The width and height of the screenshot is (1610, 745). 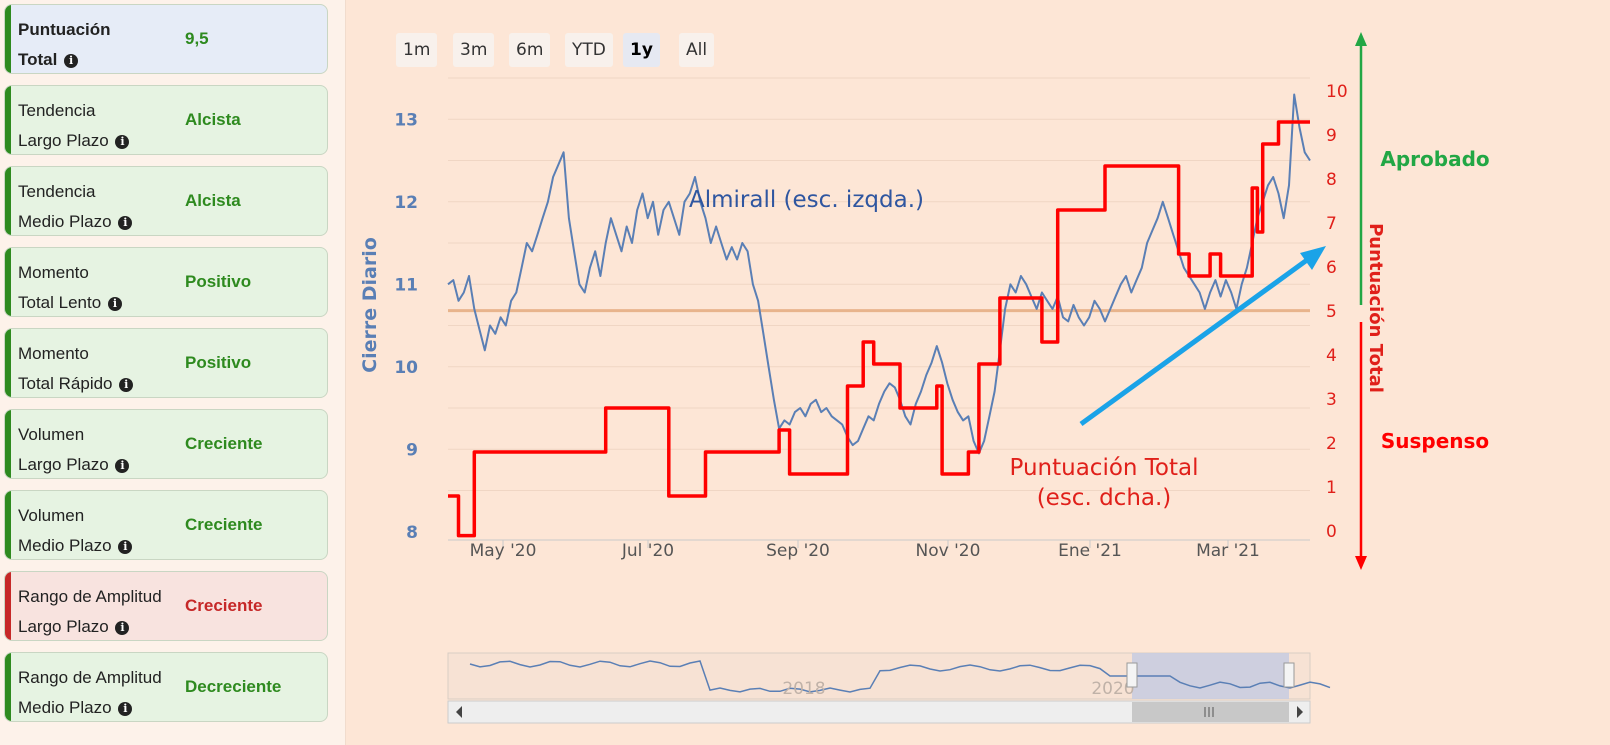 I want to click on x-tick-label: May '20, so click(x=503, y=551).